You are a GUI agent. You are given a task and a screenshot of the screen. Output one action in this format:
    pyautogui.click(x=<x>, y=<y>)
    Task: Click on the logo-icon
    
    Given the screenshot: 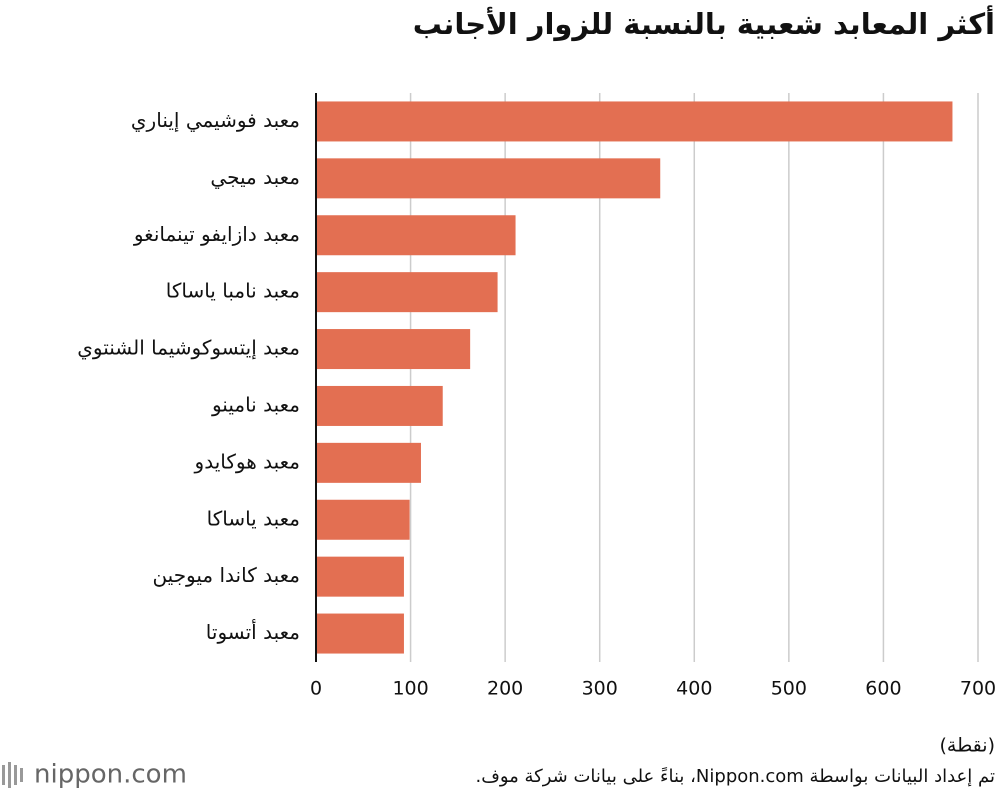 What is the action you would take?
    pyautogui.click(x=12, y=775)
    